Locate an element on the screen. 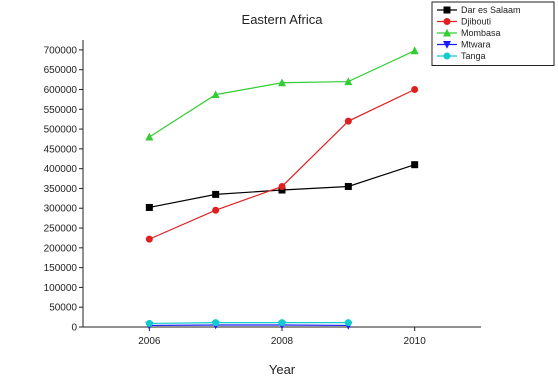 Image resolution: width=558 pixels, height=382 pixels. series-dar-es-salaam is located at coordinates (282, 186).